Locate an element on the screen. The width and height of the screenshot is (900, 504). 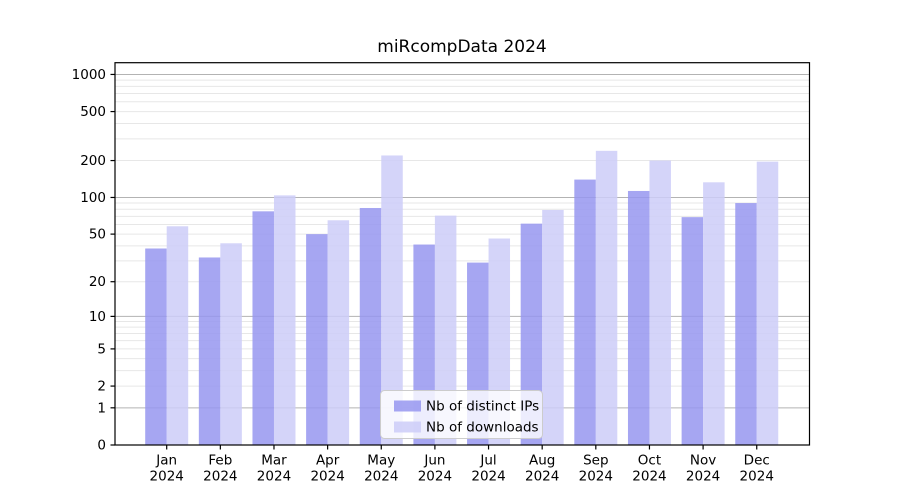
bar-may-downloads is located at coordinates (392, 300).